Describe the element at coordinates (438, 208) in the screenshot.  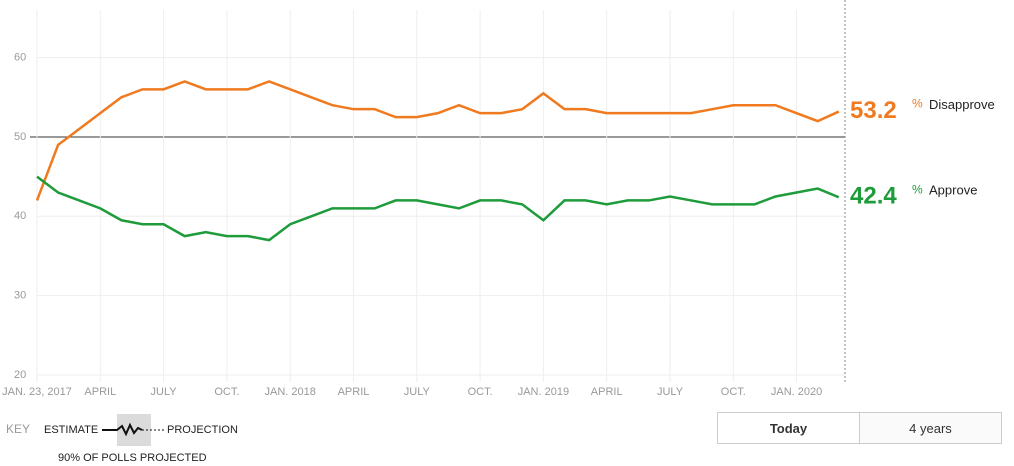
I see `series-line` at that location.